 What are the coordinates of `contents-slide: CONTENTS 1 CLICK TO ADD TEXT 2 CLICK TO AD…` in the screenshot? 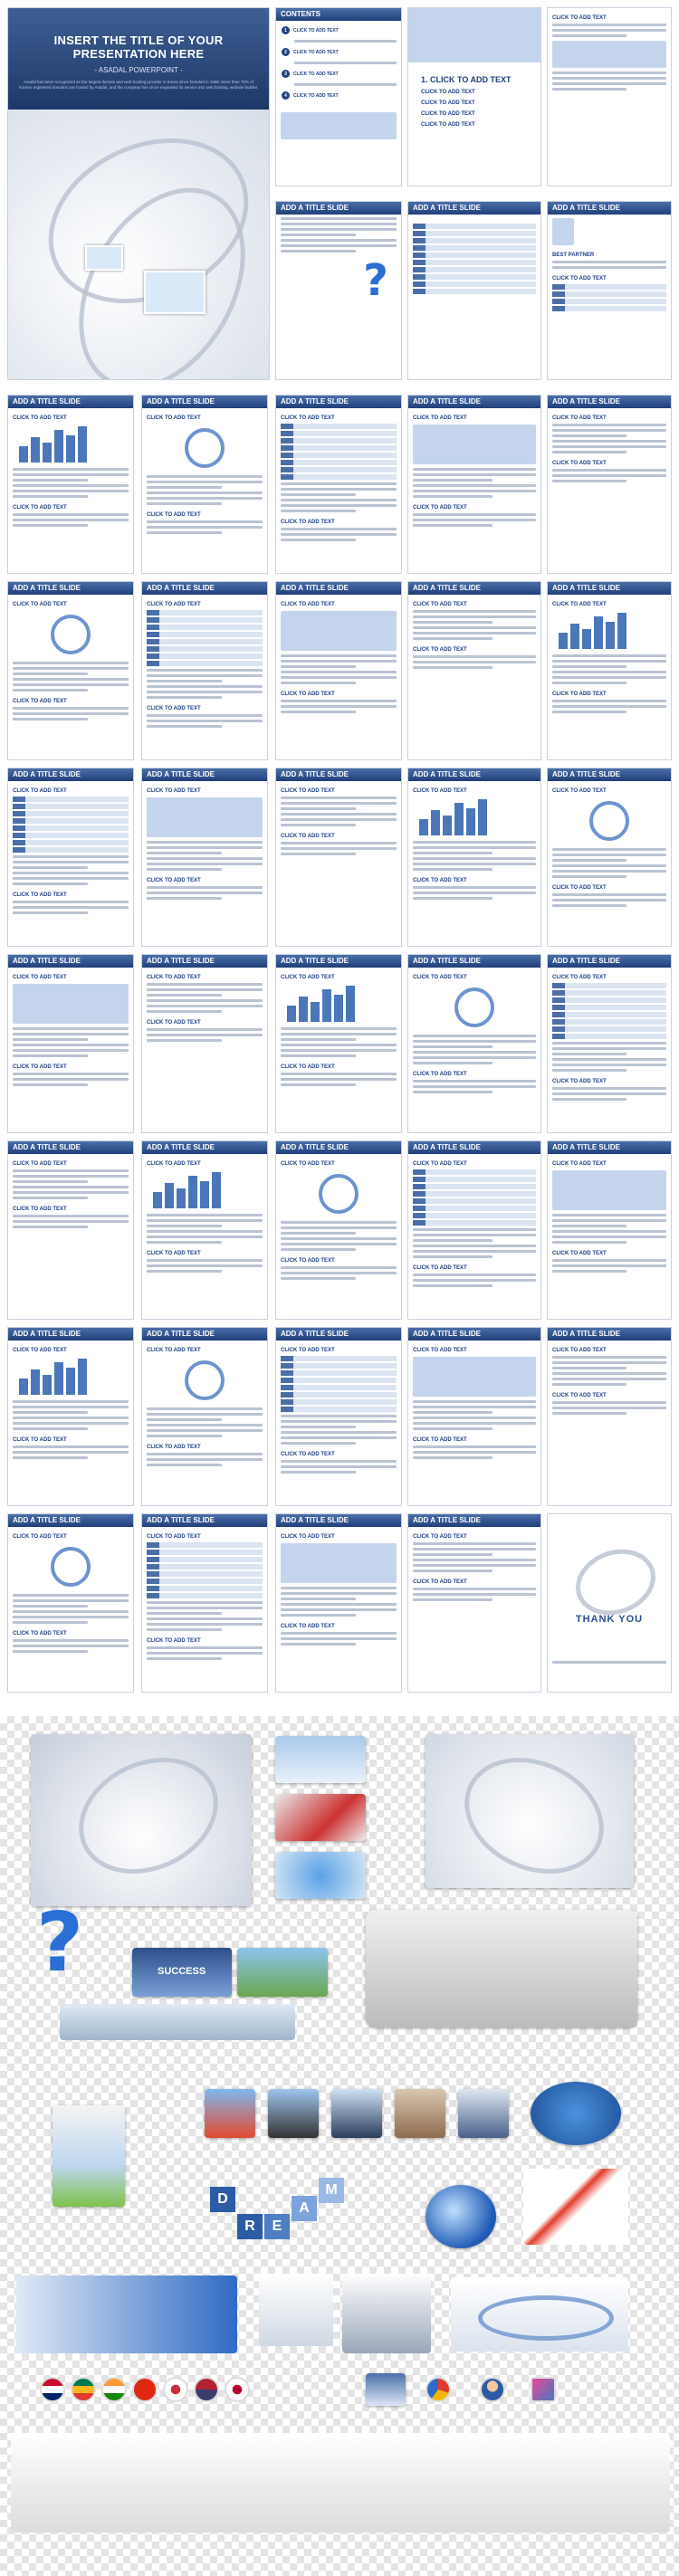 It's located at (338, 97).